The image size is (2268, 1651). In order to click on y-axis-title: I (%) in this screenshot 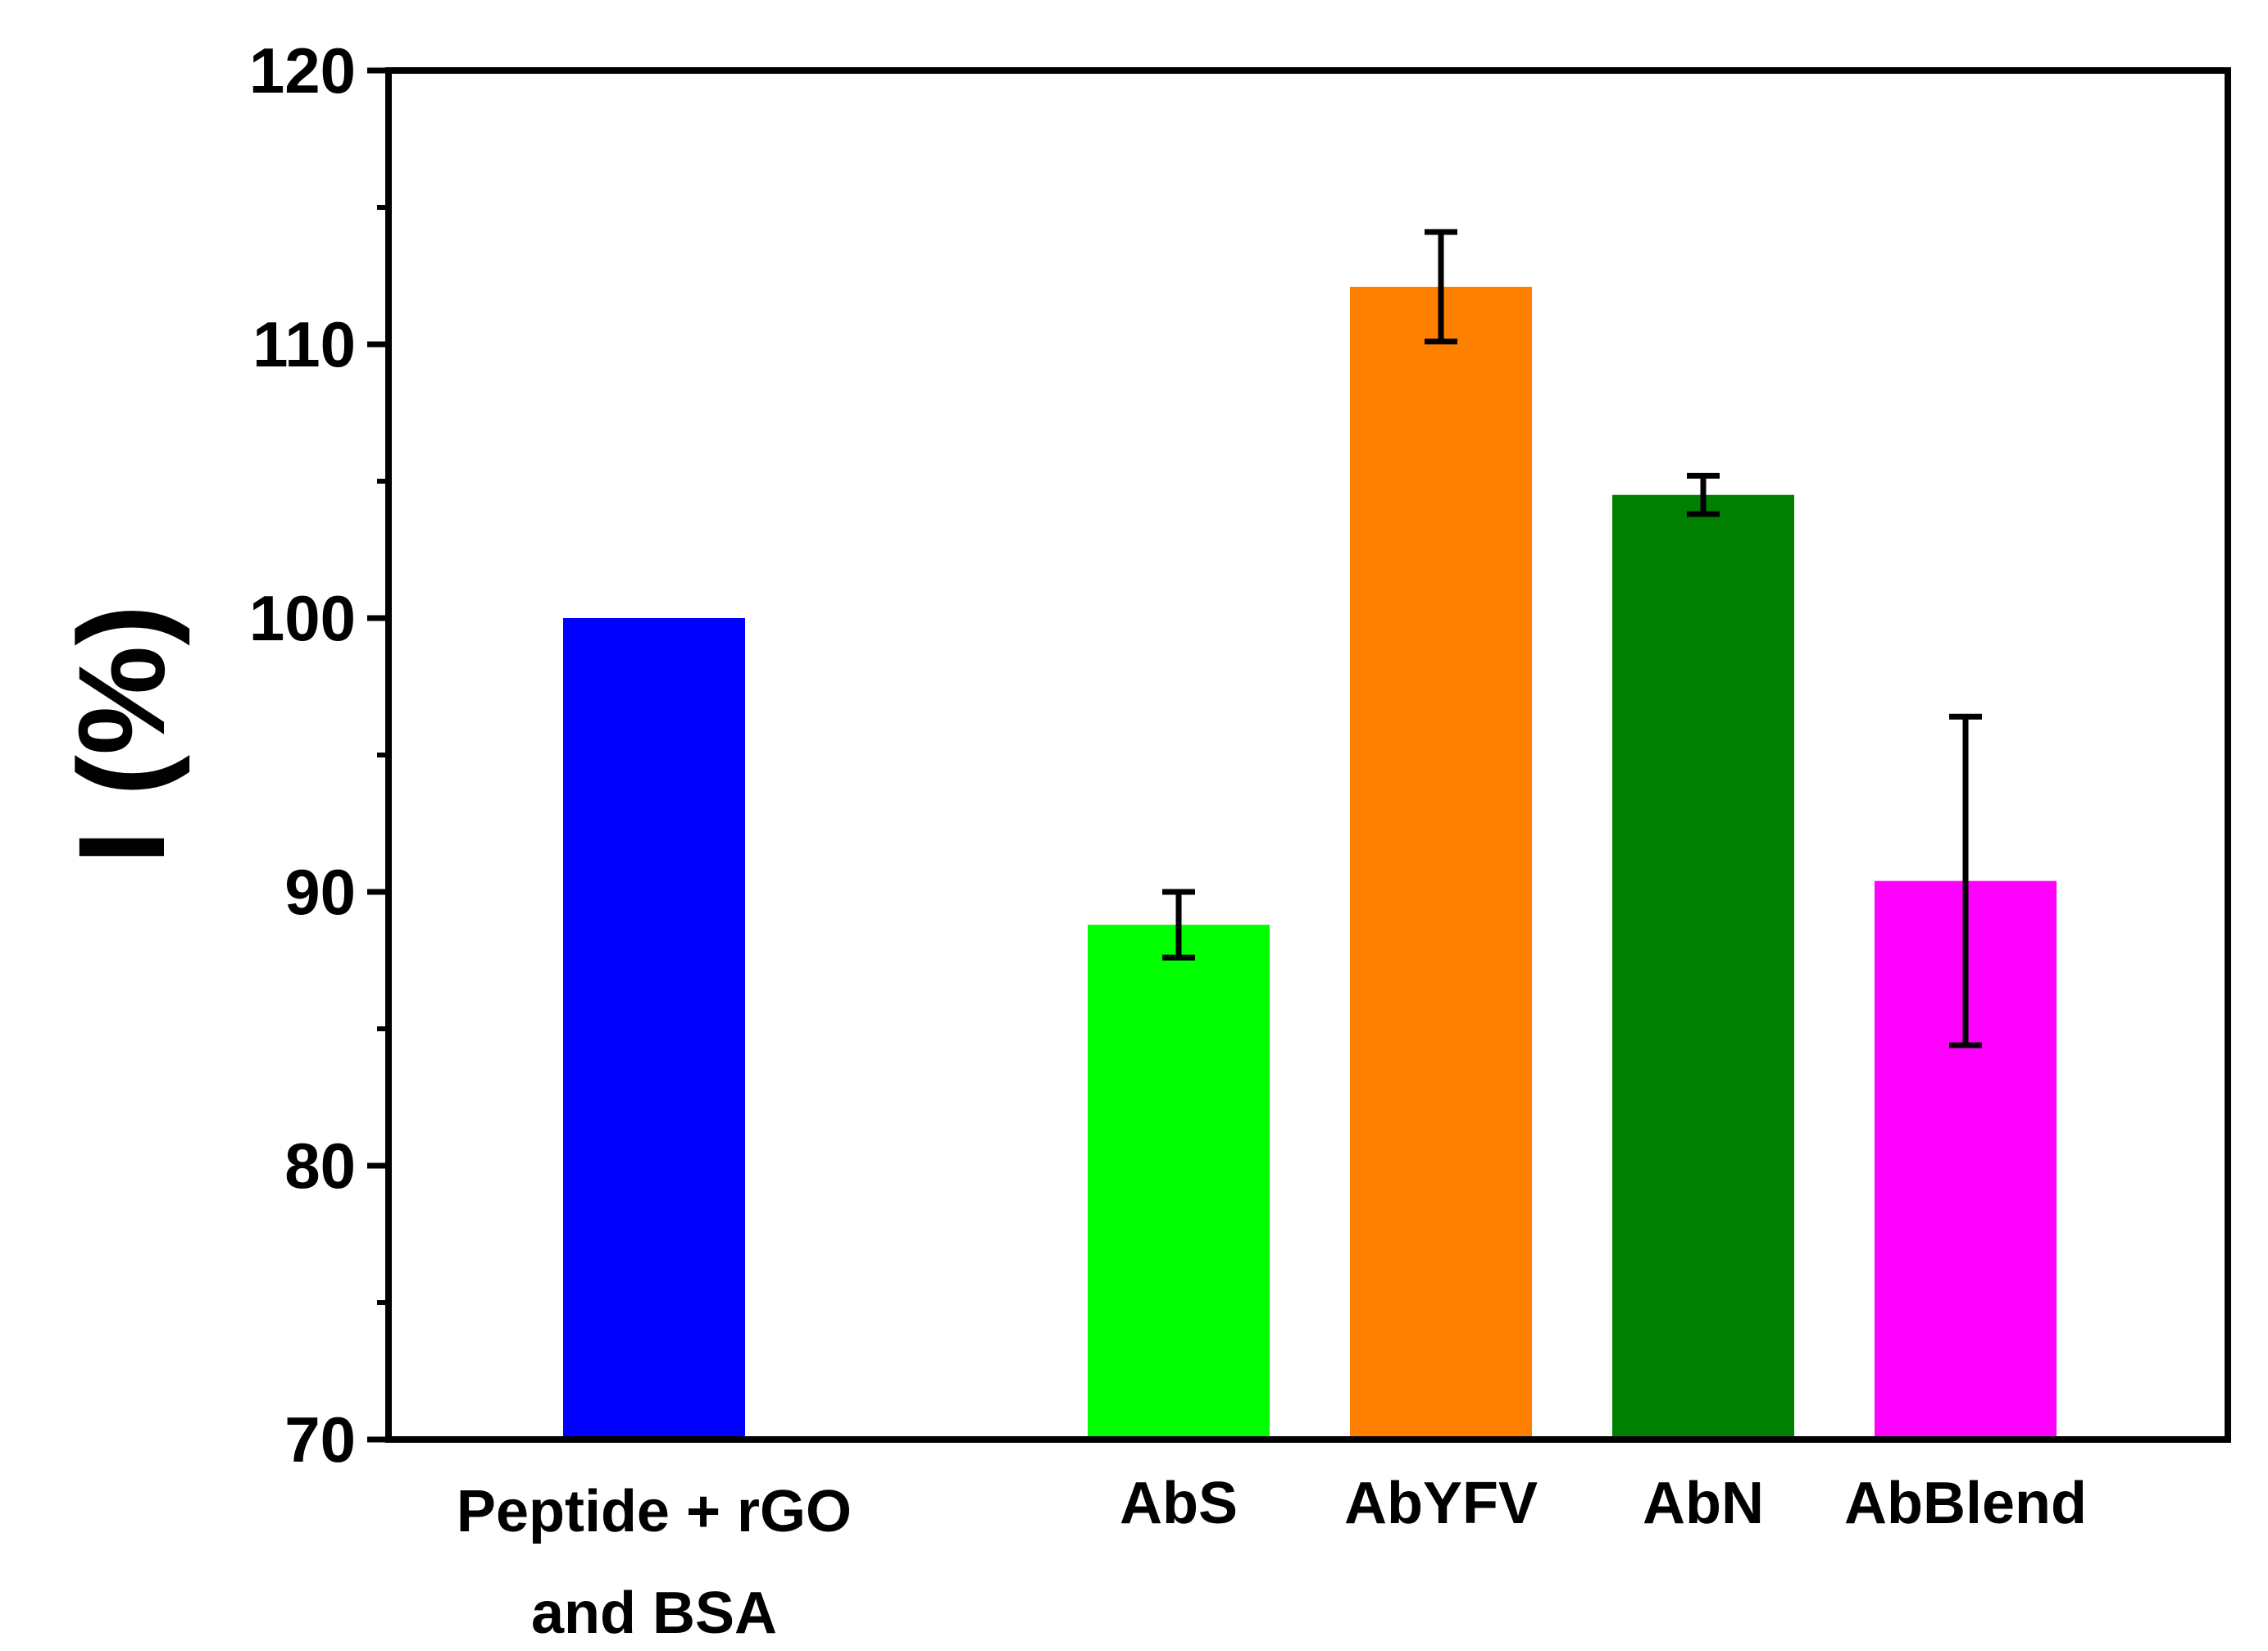, I will do `click(121, 735)`.